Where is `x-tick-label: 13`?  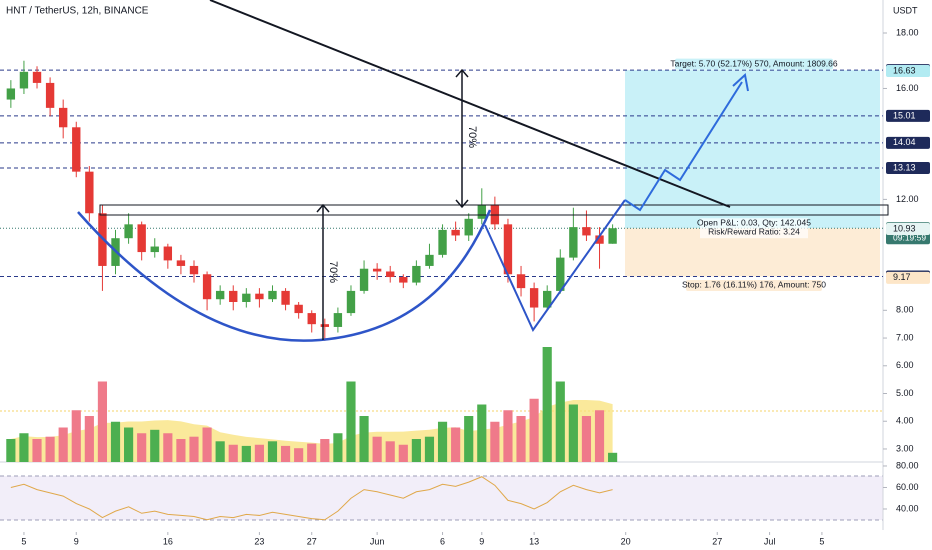
x-tick-label: 13 is located at coordinates (534, 541).